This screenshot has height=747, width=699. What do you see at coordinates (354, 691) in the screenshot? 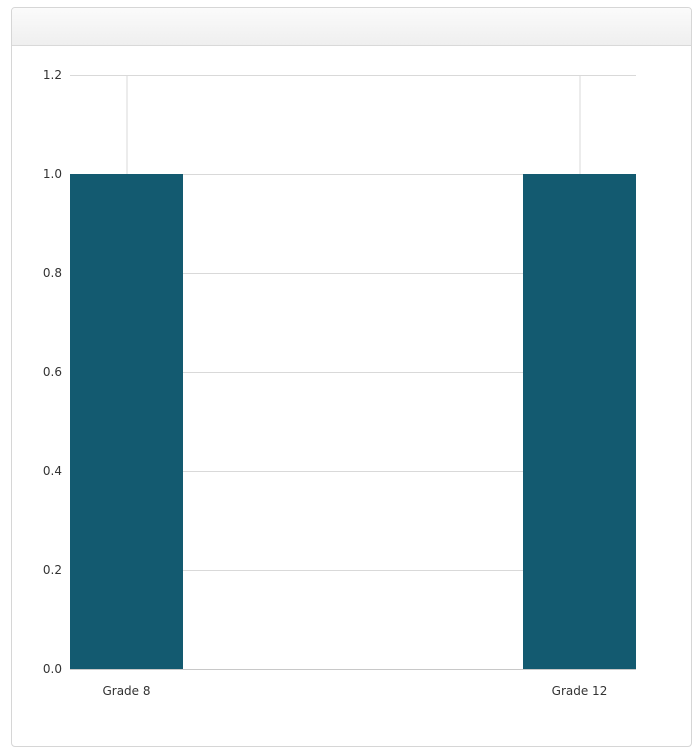
I see `x-axis-ticks: Grade 8 Grade 12` at bounding box center [354, 691].